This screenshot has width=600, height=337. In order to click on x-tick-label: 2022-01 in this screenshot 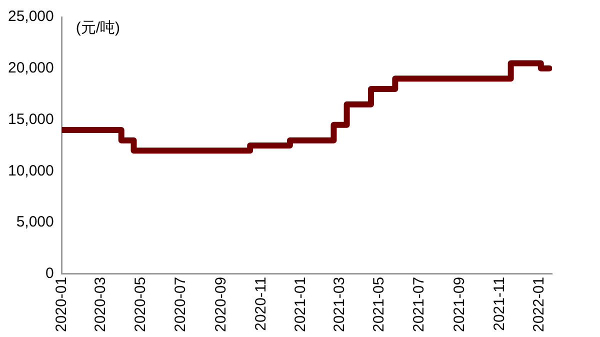, I will do `click(539, 304)`.